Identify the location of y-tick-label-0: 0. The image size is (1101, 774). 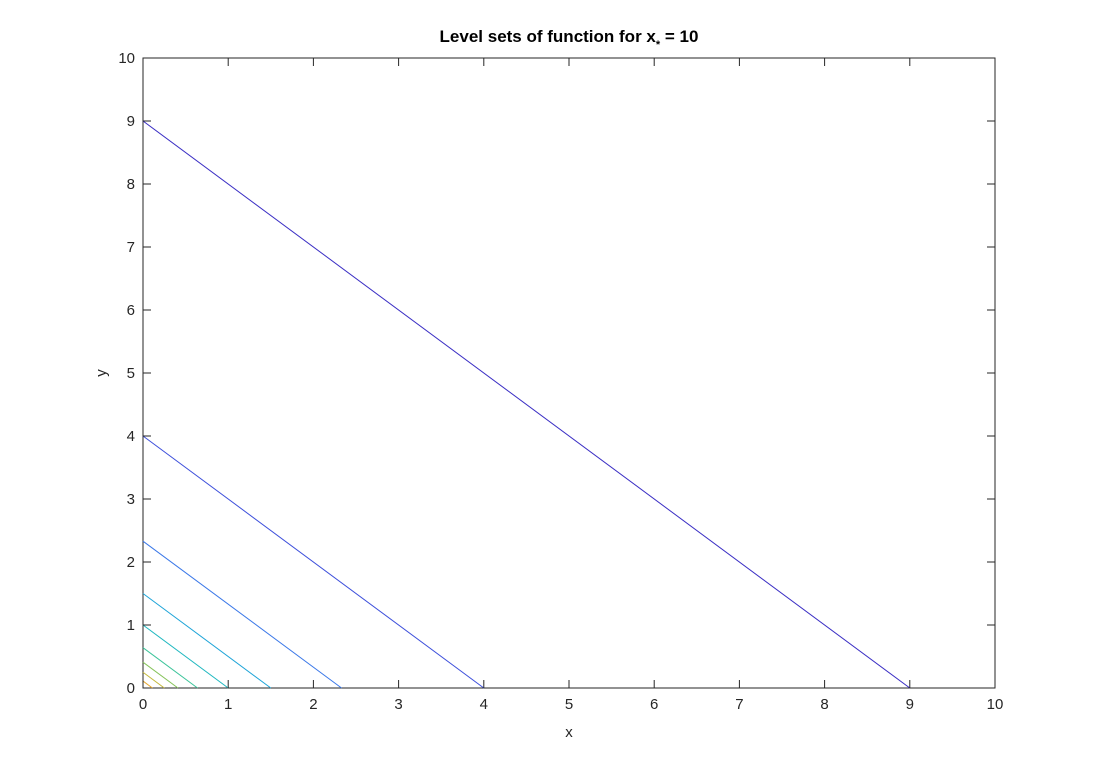
(131, 688).